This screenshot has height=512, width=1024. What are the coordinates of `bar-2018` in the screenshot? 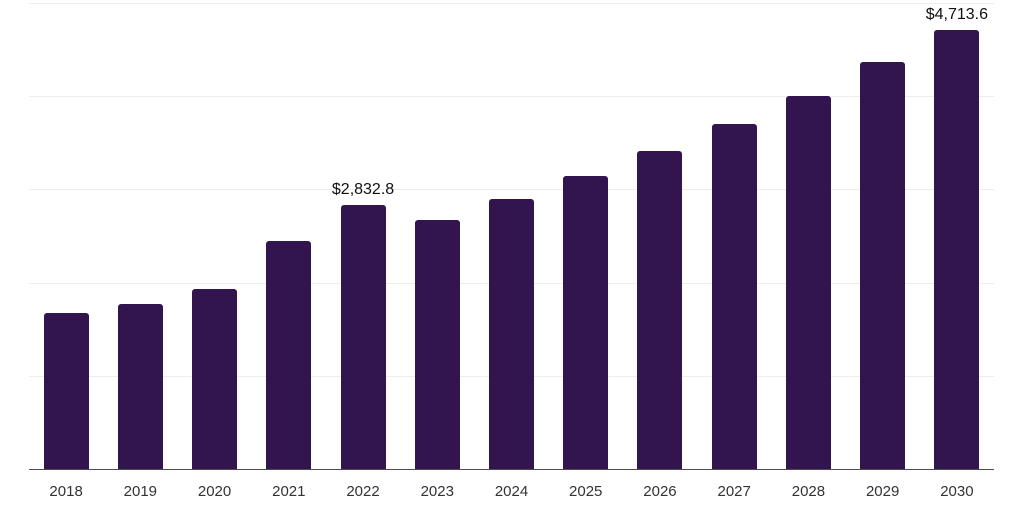 It's located at (66, 390).